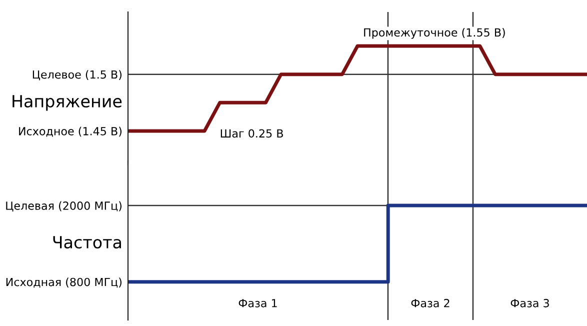 This screenshot has height=326, width=587. Describe the element at coordinates (257, 303) in the screenshot. I see `annotation: Фаза 1` at that location.